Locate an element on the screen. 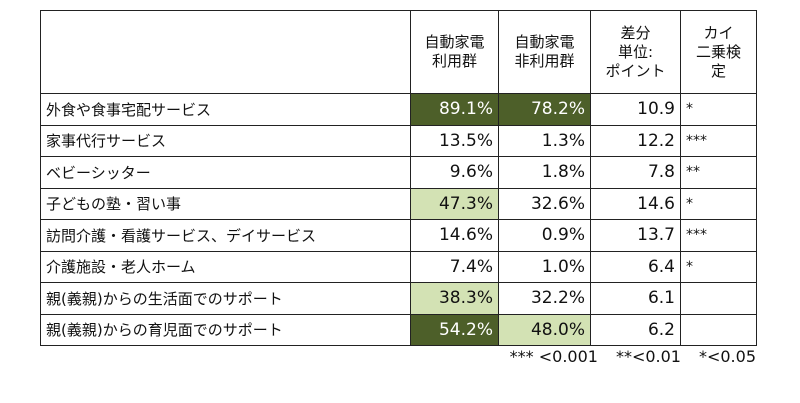 This screenshot has width=800, height=403. footnote-item: **<0.01 is located at coordinates (648, 356).